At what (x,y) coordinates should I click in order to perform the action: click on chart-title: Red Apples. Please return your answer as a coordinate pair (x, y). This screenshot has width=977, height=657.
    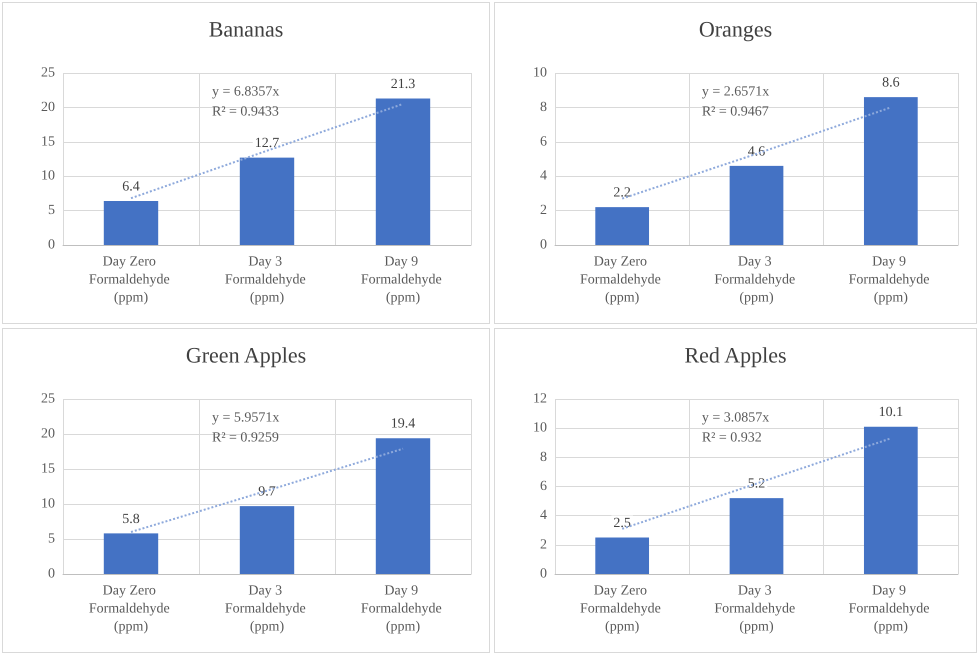
    Looking at the image, I should click on (735, 355).